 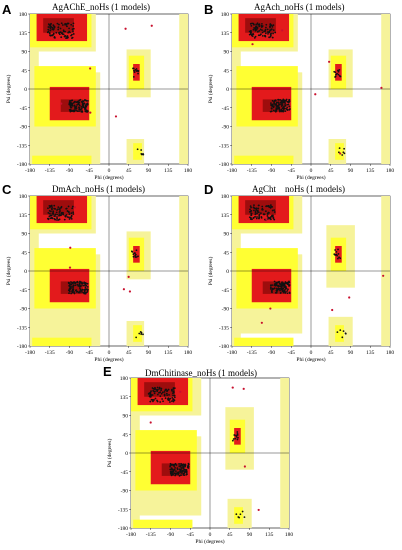 I want to click on y-axis-label: Psi (degrees), so click(x=109, y=453).